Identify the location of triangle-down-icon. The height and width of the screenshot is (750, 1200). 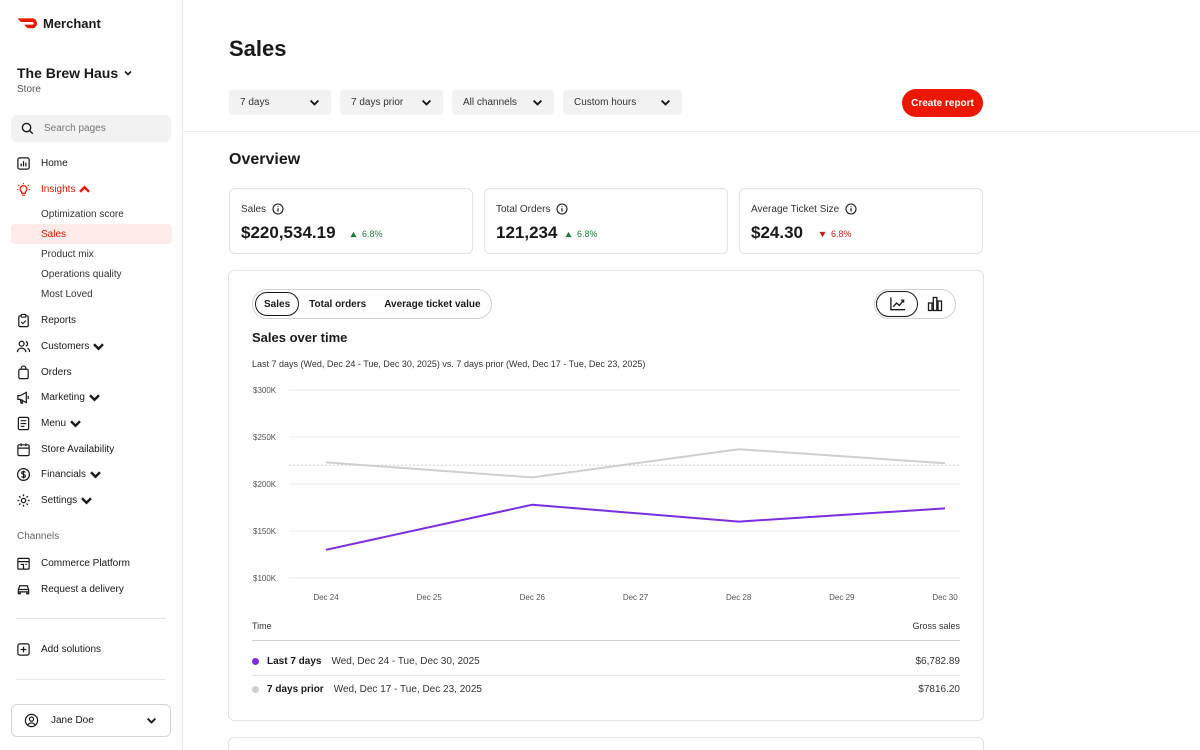
(822, 234).